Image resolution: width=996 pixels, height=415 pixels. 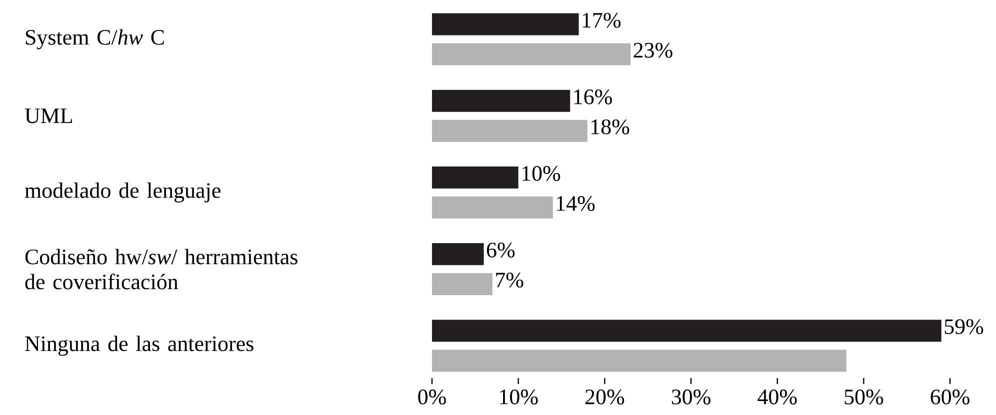 What do you see at coordinates (950, 397) in the screenshot?
I see `x-tick-label: 60%` at bounding box center [950, 397].